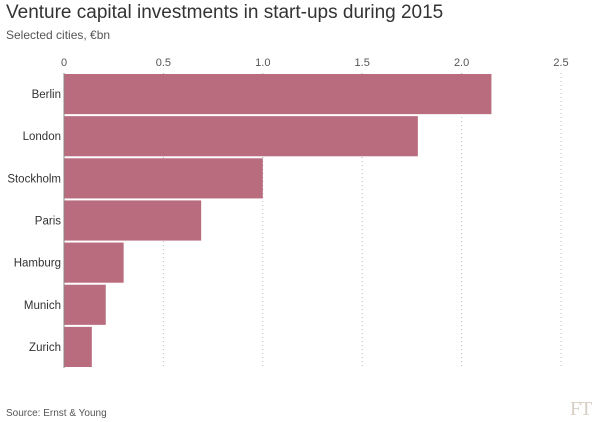 Image resolution: width=599 pixels, height=422 pixels. I want to click on bar-paris, so click(133, 220).